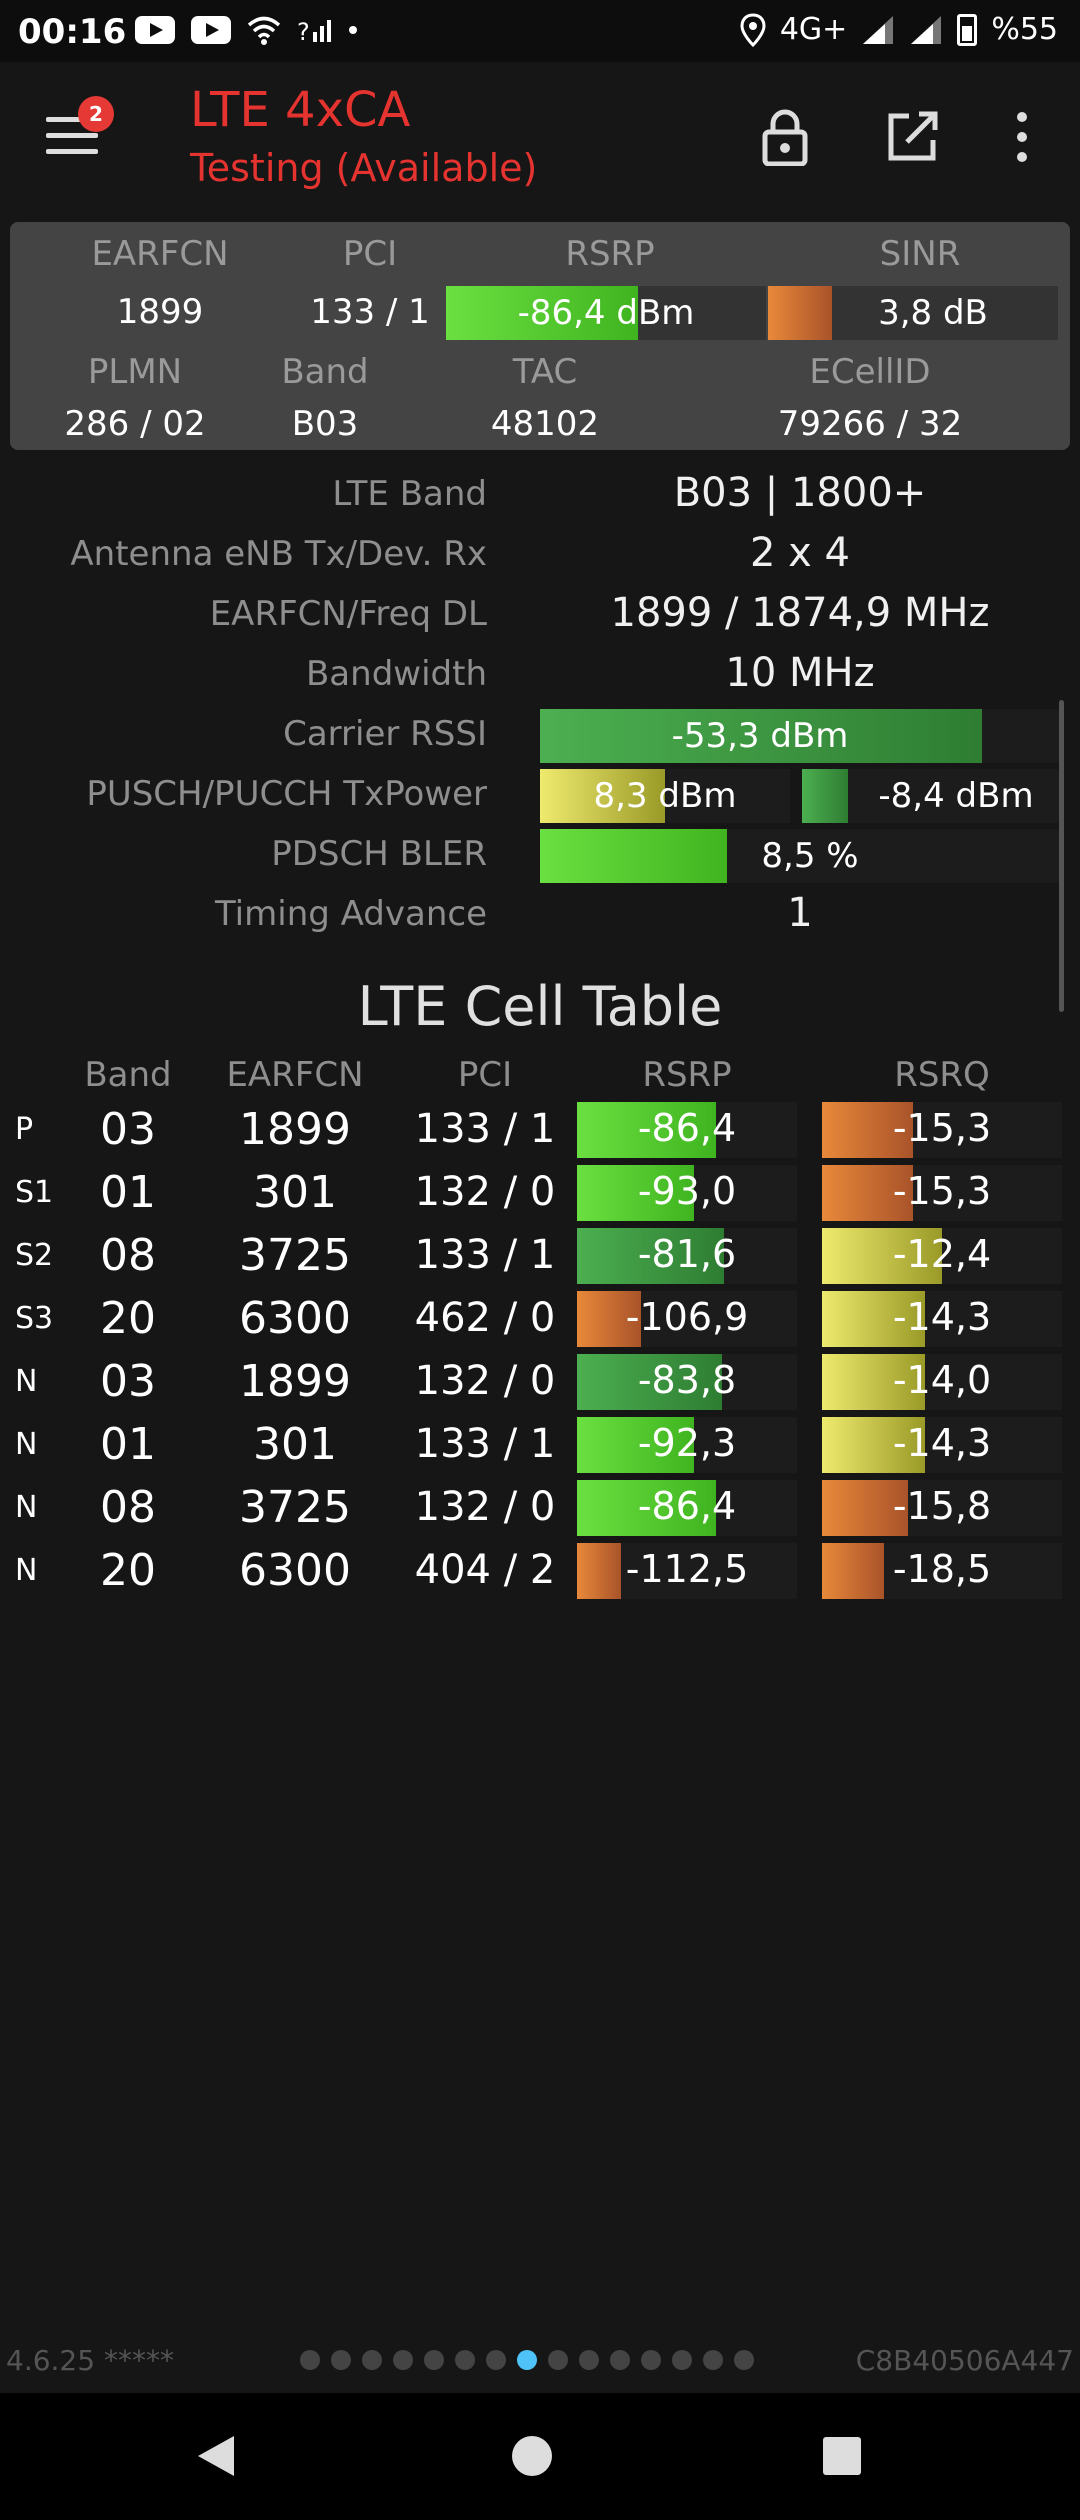  Describe the element at coordinates (687, 1571) in the screenshot. I see `cell-rsrp-meter: -112,5` at that location.